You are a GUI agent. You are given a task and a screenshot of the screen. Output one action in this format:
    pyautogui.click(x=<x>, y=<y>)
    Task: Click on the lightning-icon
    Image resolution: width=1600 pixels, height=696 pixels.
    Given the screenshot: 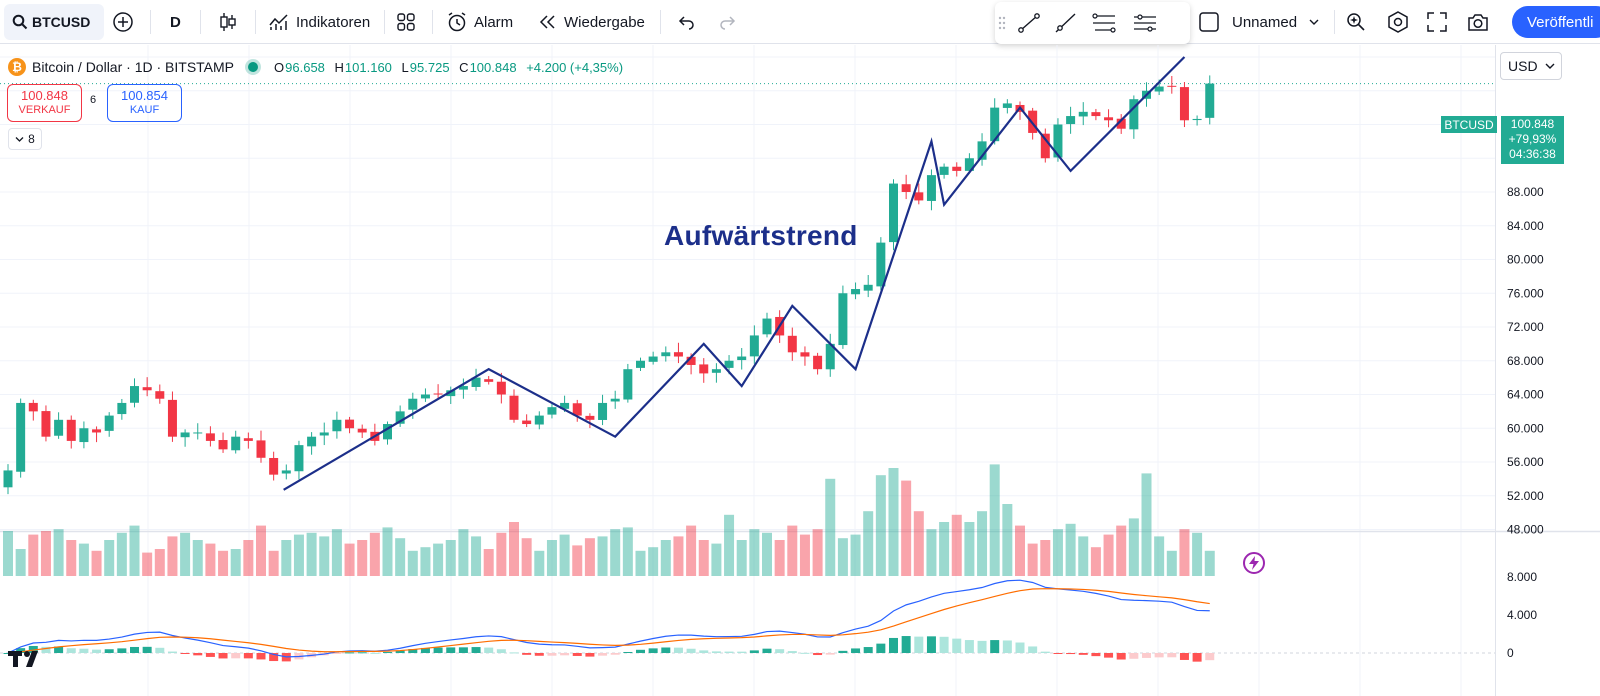 What is the action you would take?
    pyautogui.click(x=1254, y=563)
    